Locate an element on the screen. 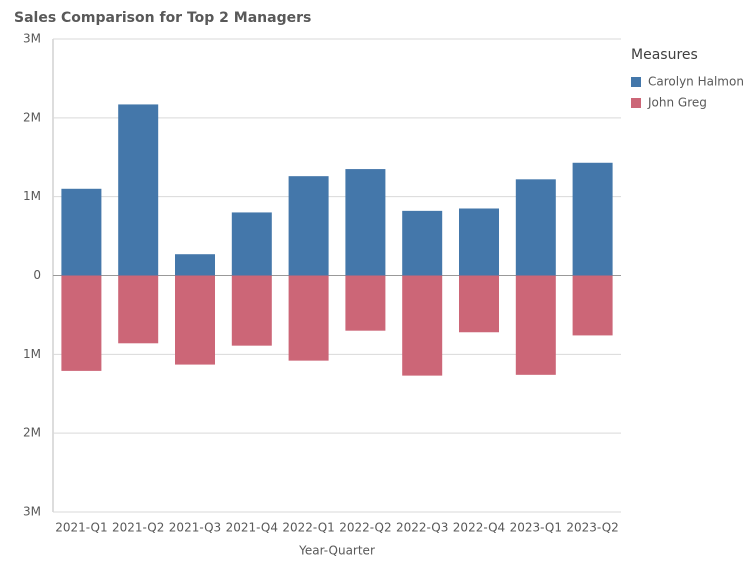 The height and width of the screenshot is (569, 745). legend-label: John Greg is located at coordinates (677, 103).